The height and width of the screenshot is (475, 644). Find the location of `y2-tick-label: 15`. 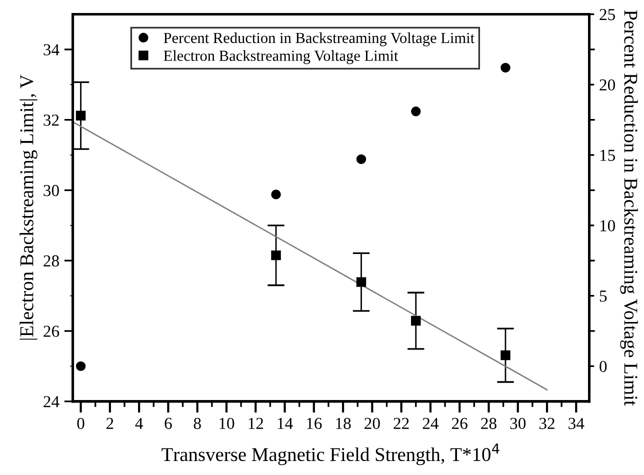

y2-tick-label: 15 is located at coordinates (607, 155).